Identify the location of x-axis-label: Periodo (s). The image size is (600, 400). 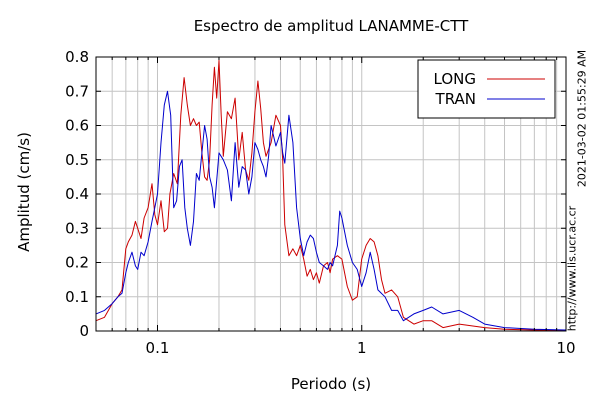
(331, 384).